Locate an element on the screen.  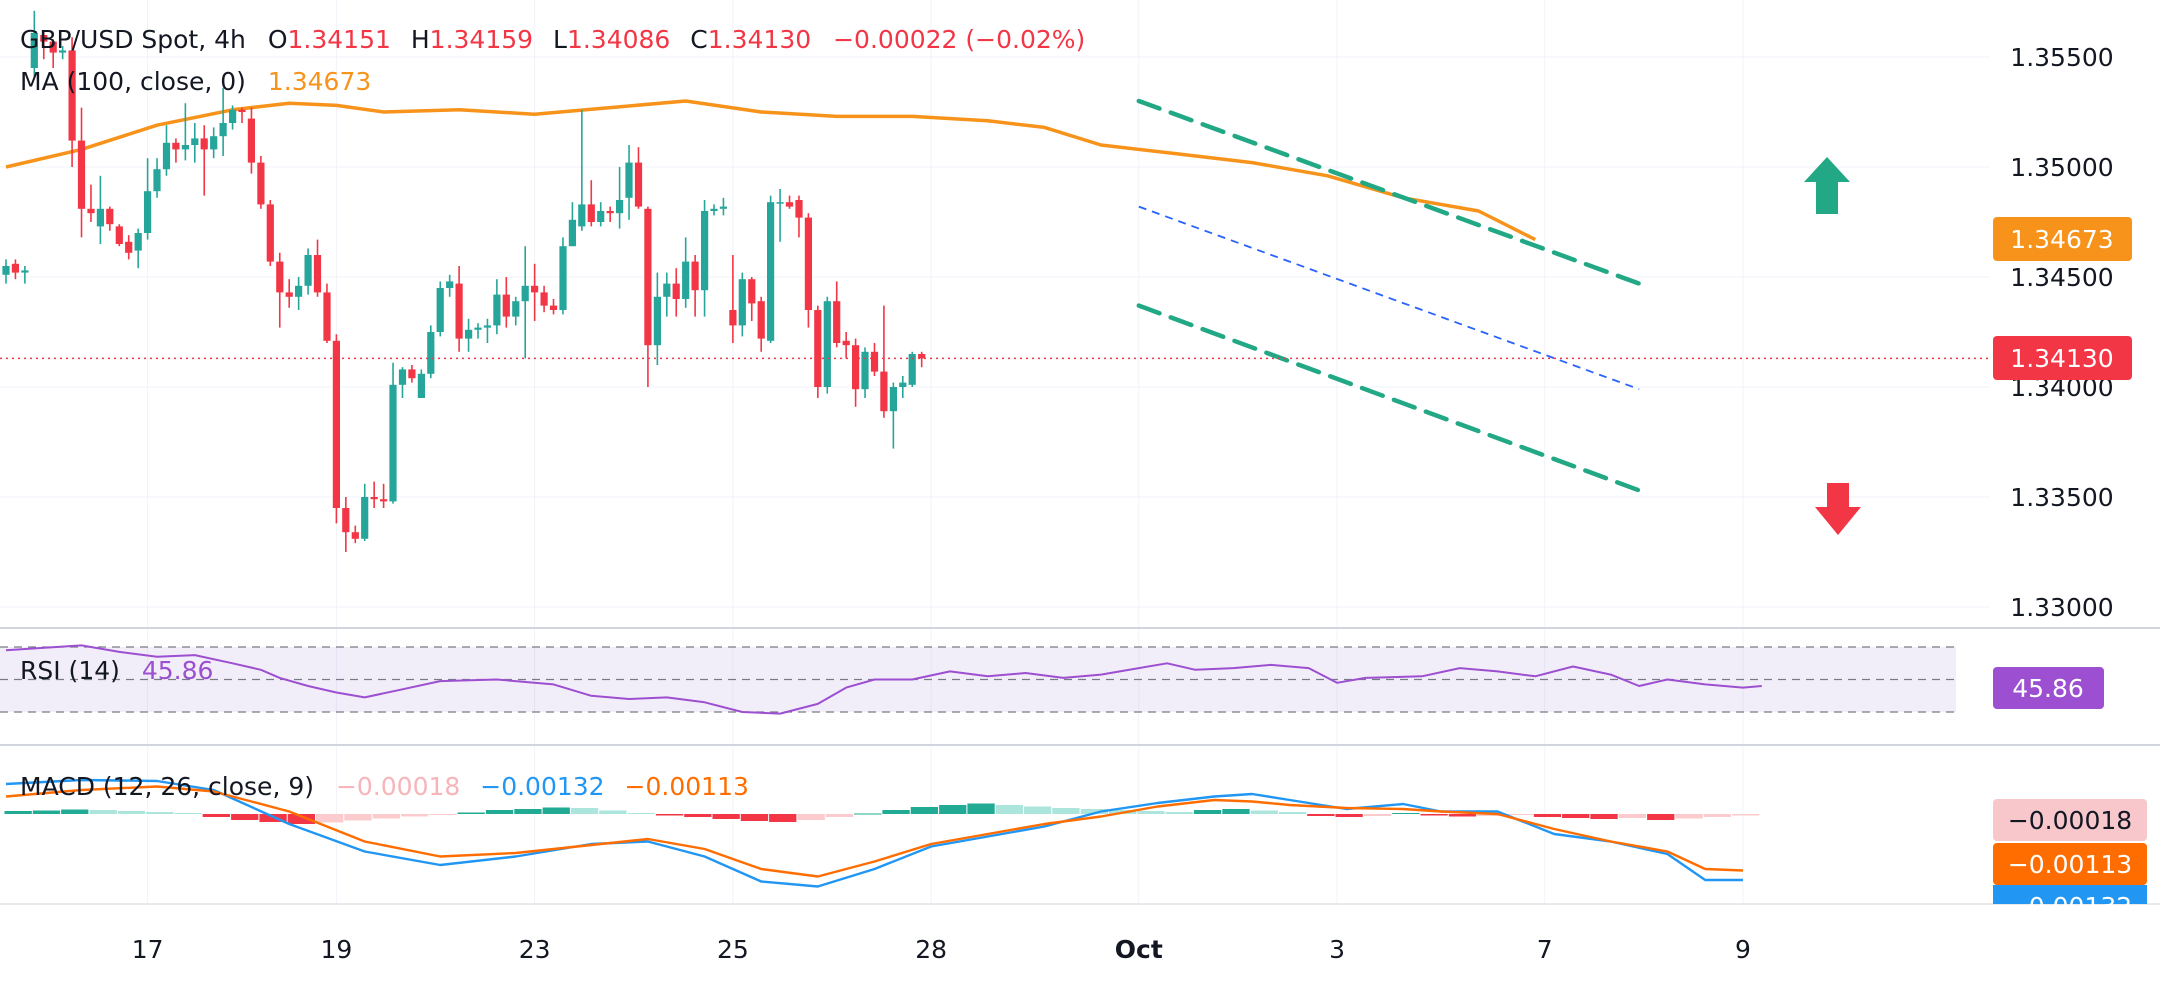
rsi-badge: 45.86 is located at coordinates (2048, 688).